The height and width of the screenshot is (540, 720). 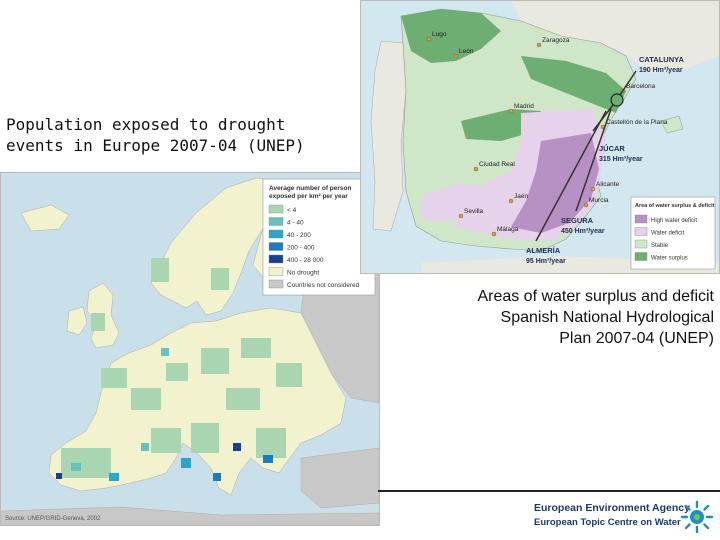 I want to click on transfer-arrows, so click(x=586, y=156).